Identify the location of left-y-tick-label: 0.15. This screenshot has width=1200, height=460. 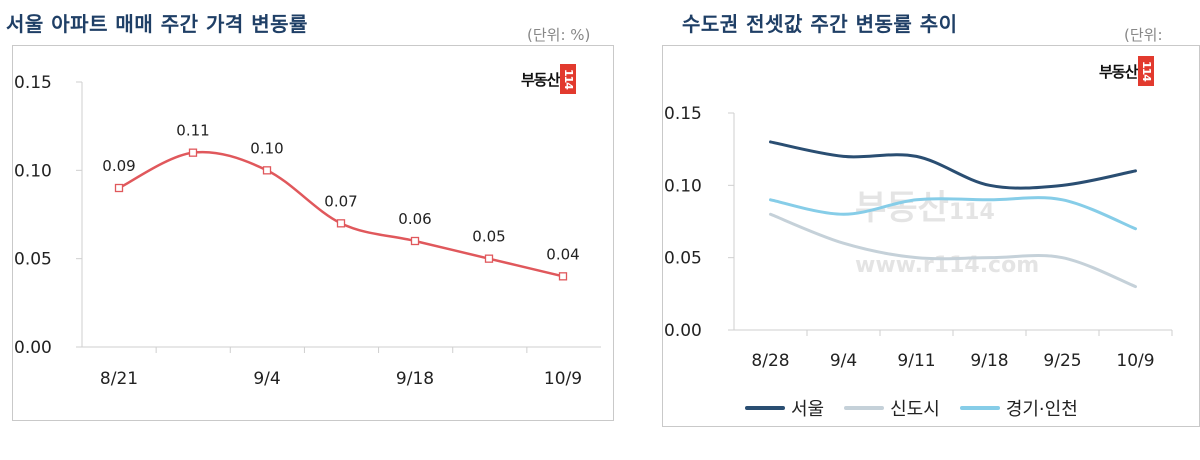
(33, 83).